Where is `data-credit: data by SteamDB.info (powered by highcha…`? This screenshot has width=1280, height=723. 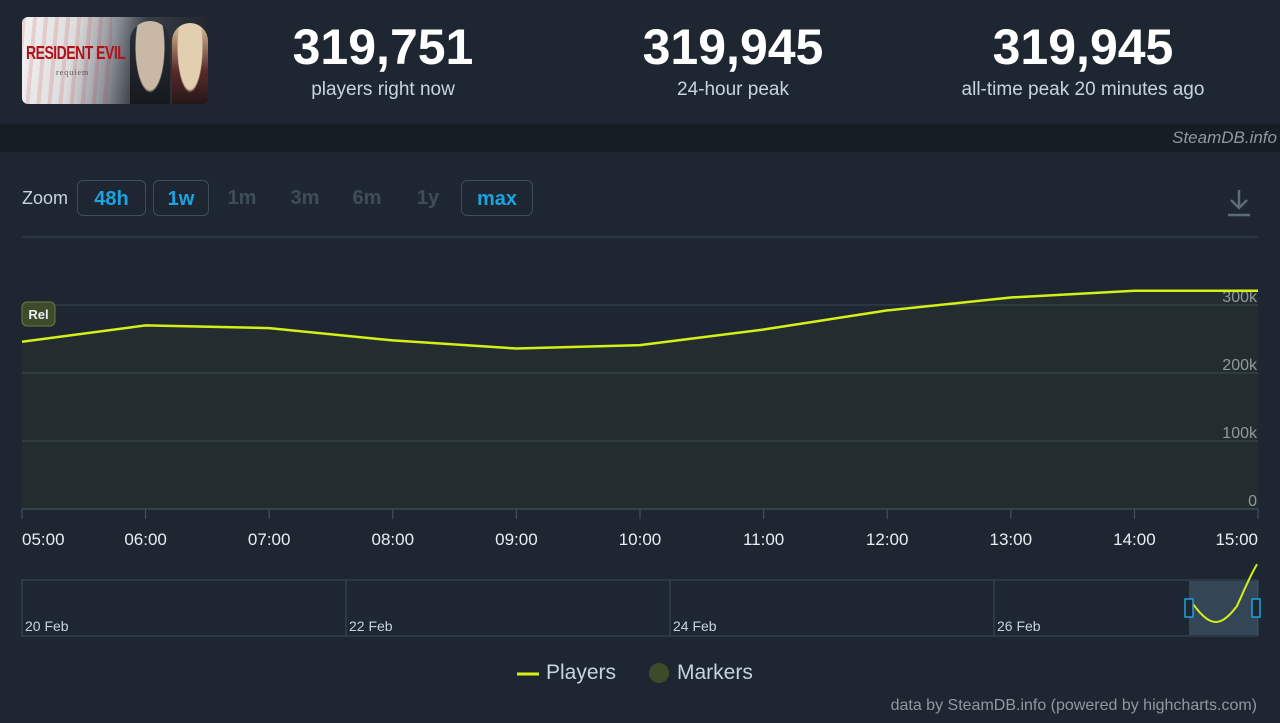
data-credit: data by SteamDB.info (powered by highcha… is located at coordinates (1073, 705).